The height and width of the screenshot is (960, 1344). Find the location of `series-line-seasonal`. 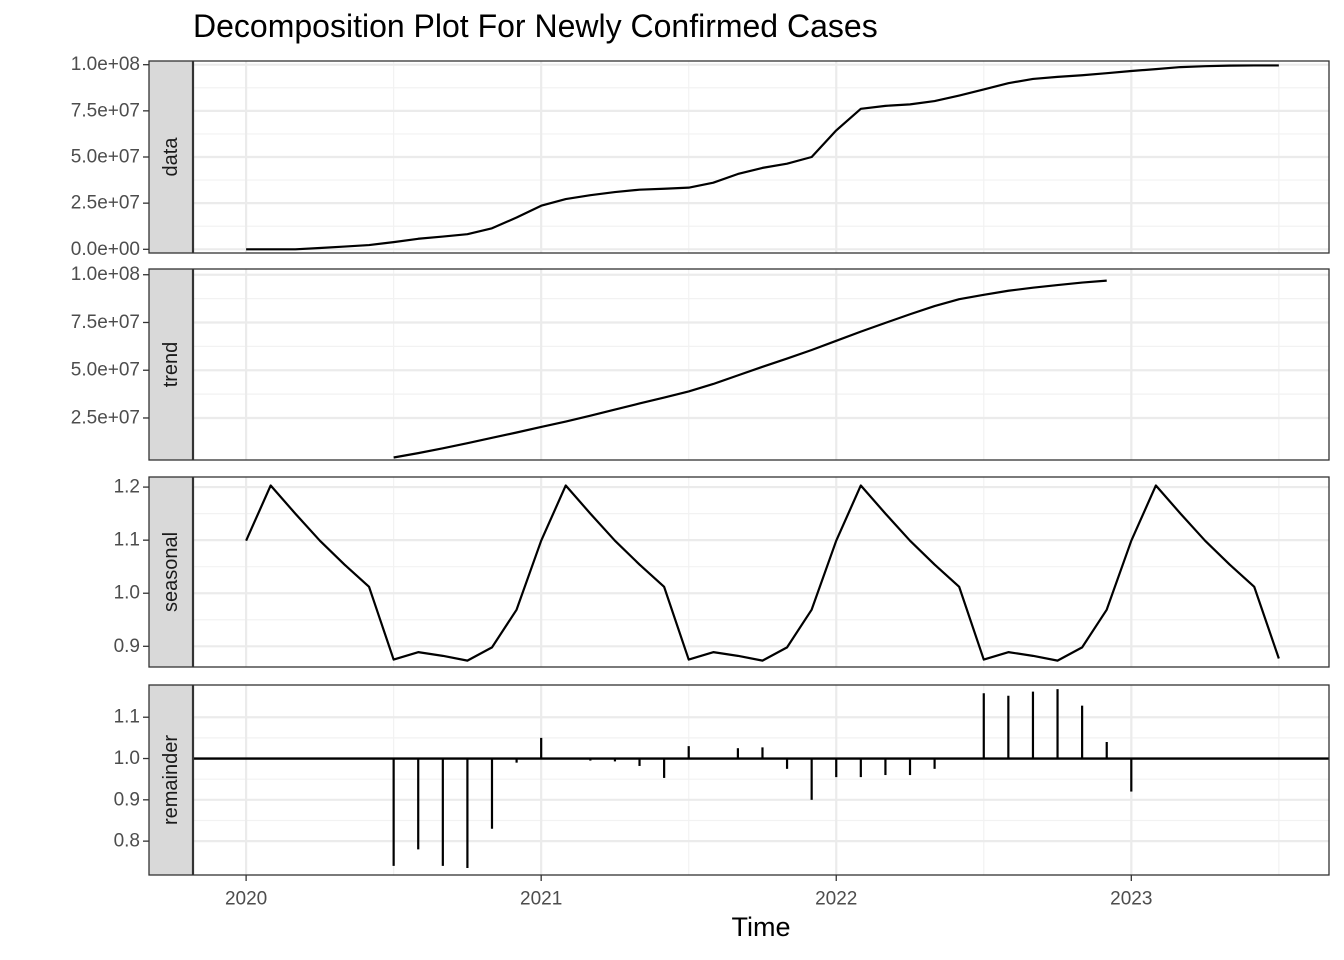

series-line-seasonal is located at coordinates (762, 573).